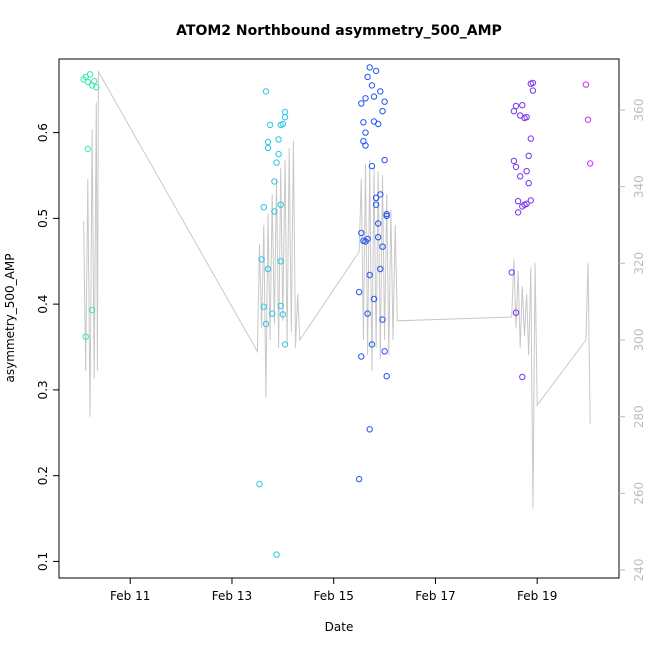 Image resolution: width=650 pixels, height=650 pixels. What do you see at coordinates (43, 389) in the screenshot?
I see `y-tick-label: 0.3` at bounding box center [43, 389].